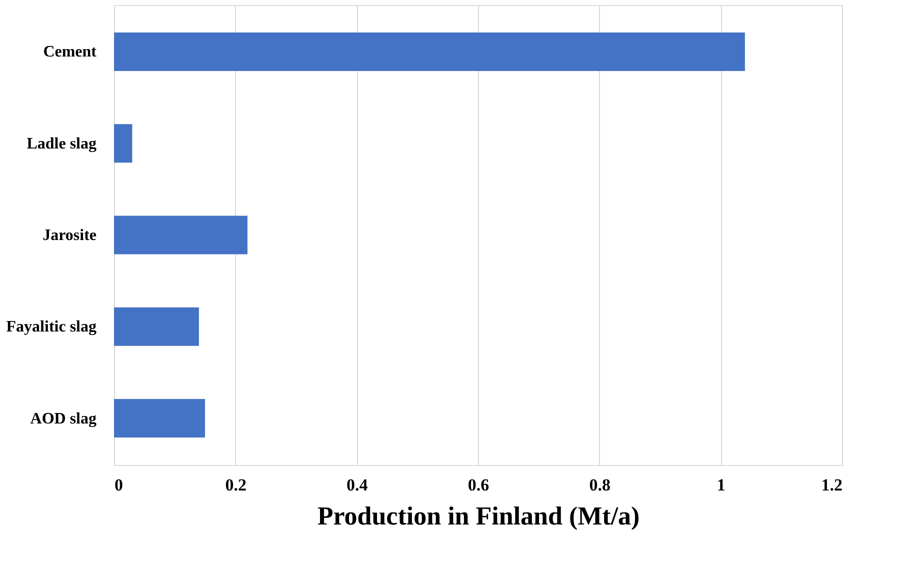 The height and width of the screenshot is (577, 908). Describe the element at coordinates (479, 485) in the screenshot. I see `x-tick-label: 0.6` at that location.